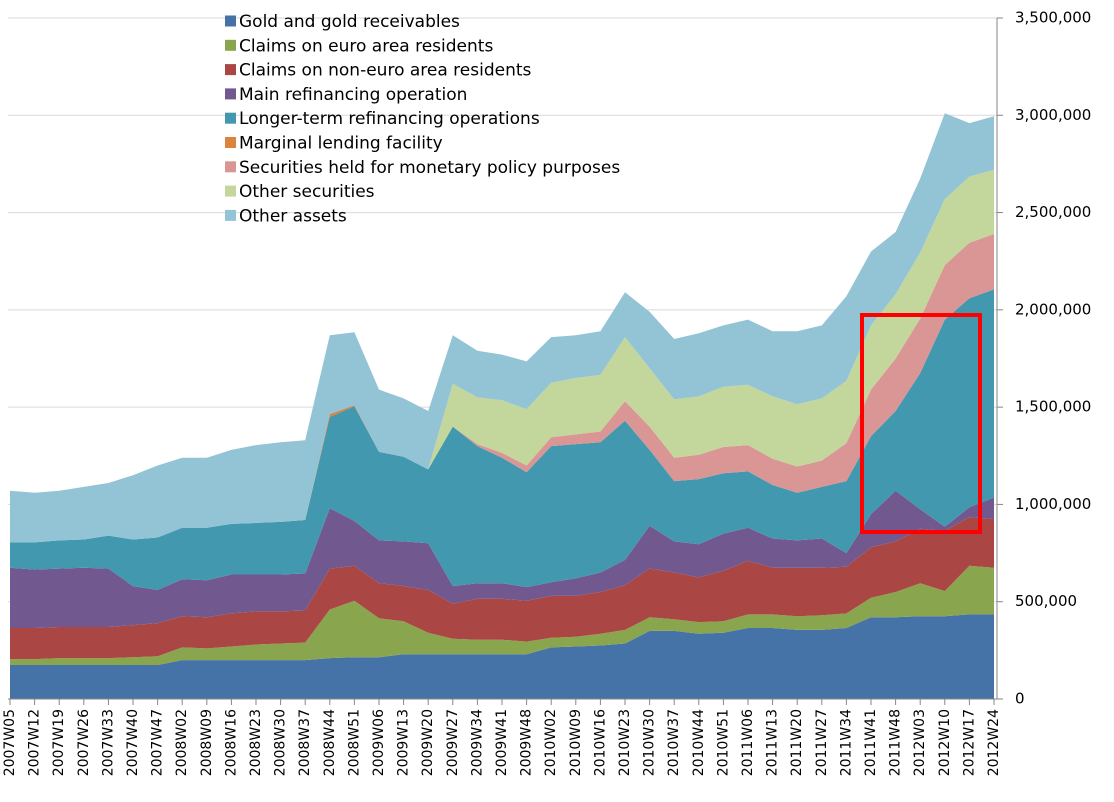 Image resolution: width=1114 pixels, height=802 pixels. What do you see at coordinates (920, 742) in the screenshot?
I see `x-tick-label: 2012W03` at bounding box center [920, 742].